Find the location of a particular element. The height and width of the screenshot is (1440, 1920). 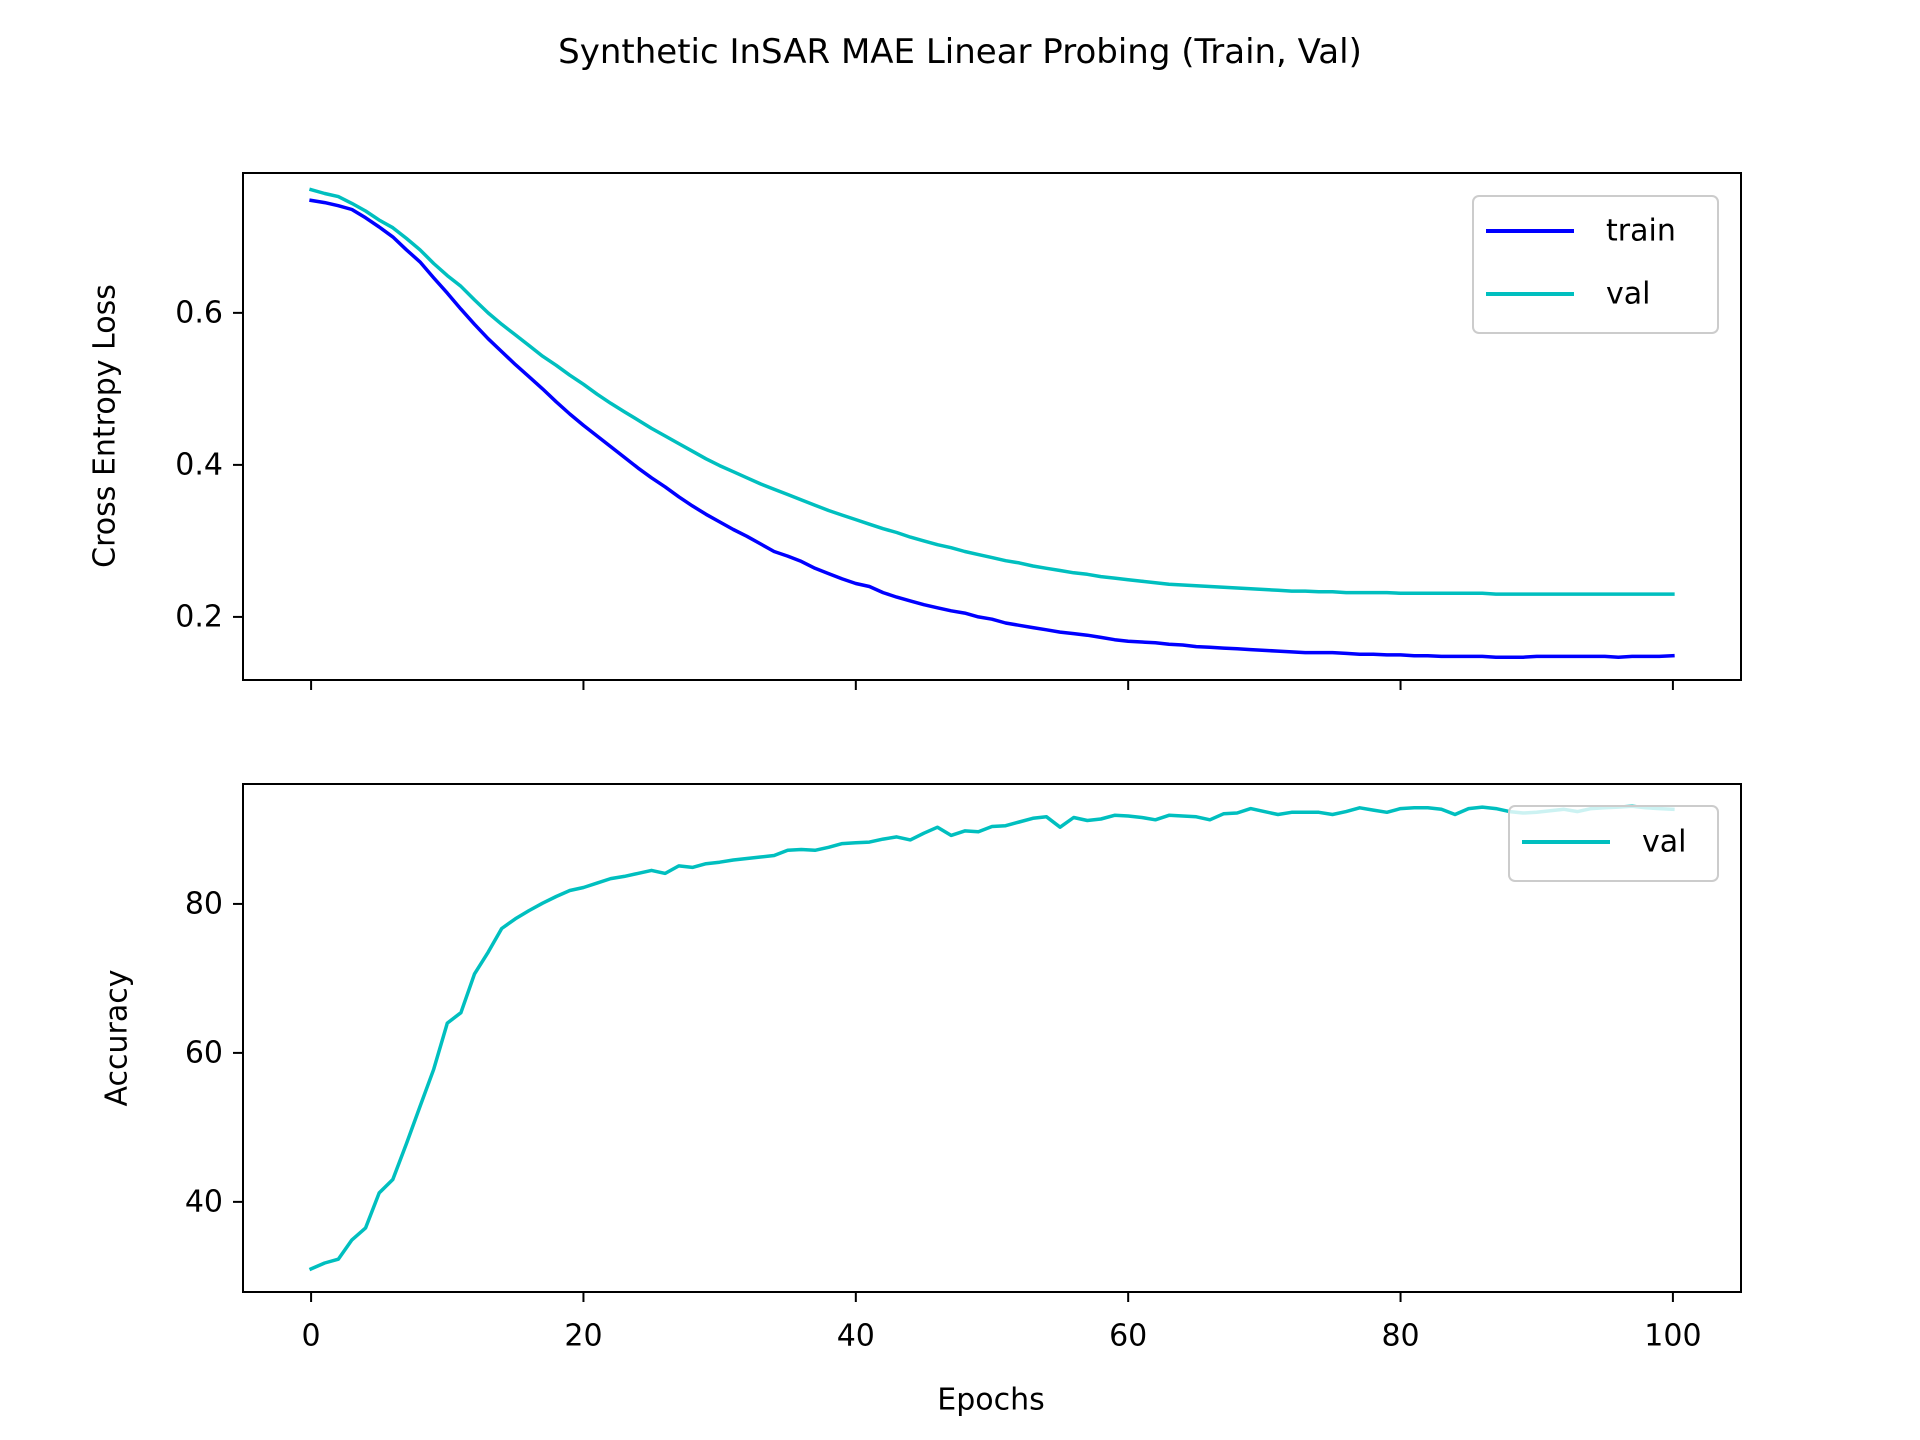

loss-y-ticks: 0.2 0.4 0.6 is located at coordinates (209, 464).